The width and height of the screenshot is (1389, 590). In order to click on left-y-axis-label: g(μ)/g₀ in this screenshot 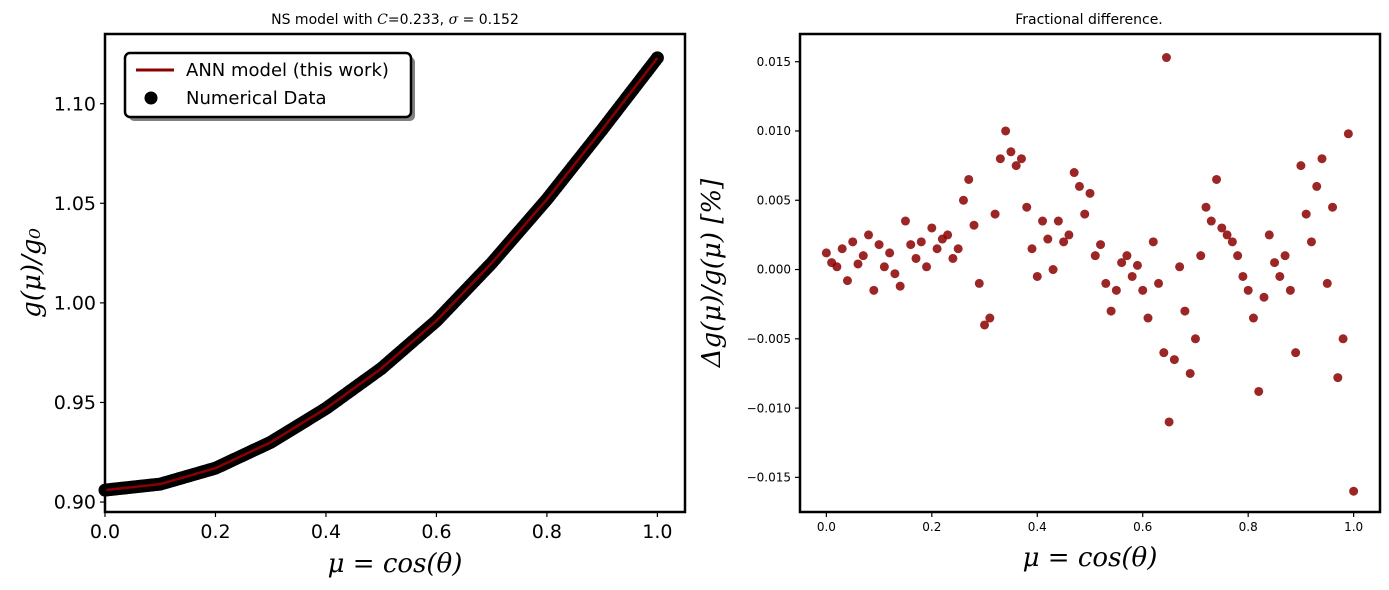, I will do `click(32, 273)`.